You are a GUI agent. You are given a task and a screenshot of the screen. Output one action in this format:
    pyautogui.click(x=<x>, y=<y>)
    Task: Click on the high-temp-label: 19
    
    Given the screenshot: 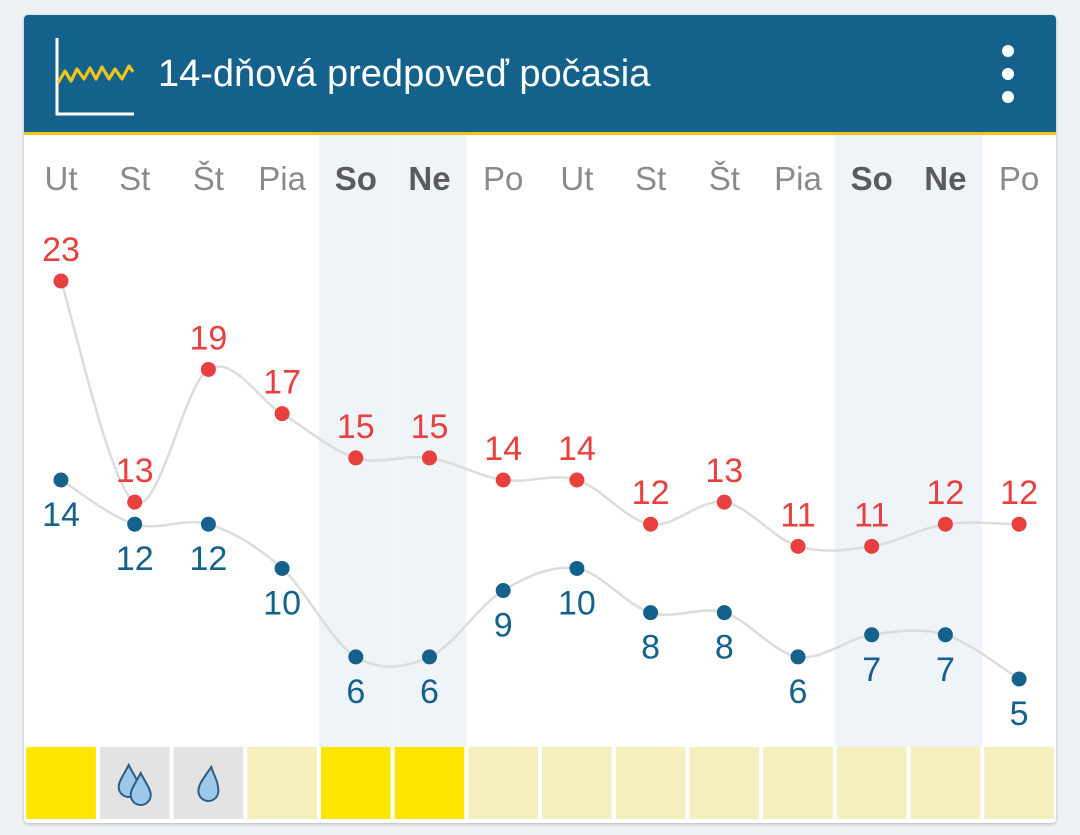 What is the action you would take?
    pyautogui.click(x=208, y=338)
    